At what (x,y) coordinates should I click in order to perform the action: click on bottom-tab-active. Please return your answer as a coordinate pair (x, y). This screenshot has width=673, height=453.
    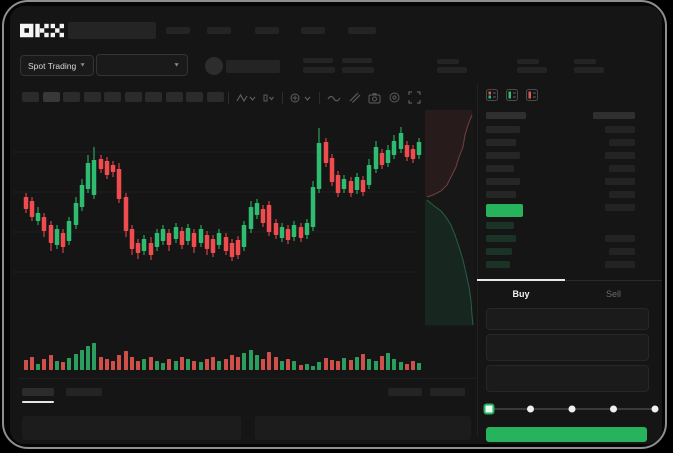
    Looking at the image, I should click on (38, 392).